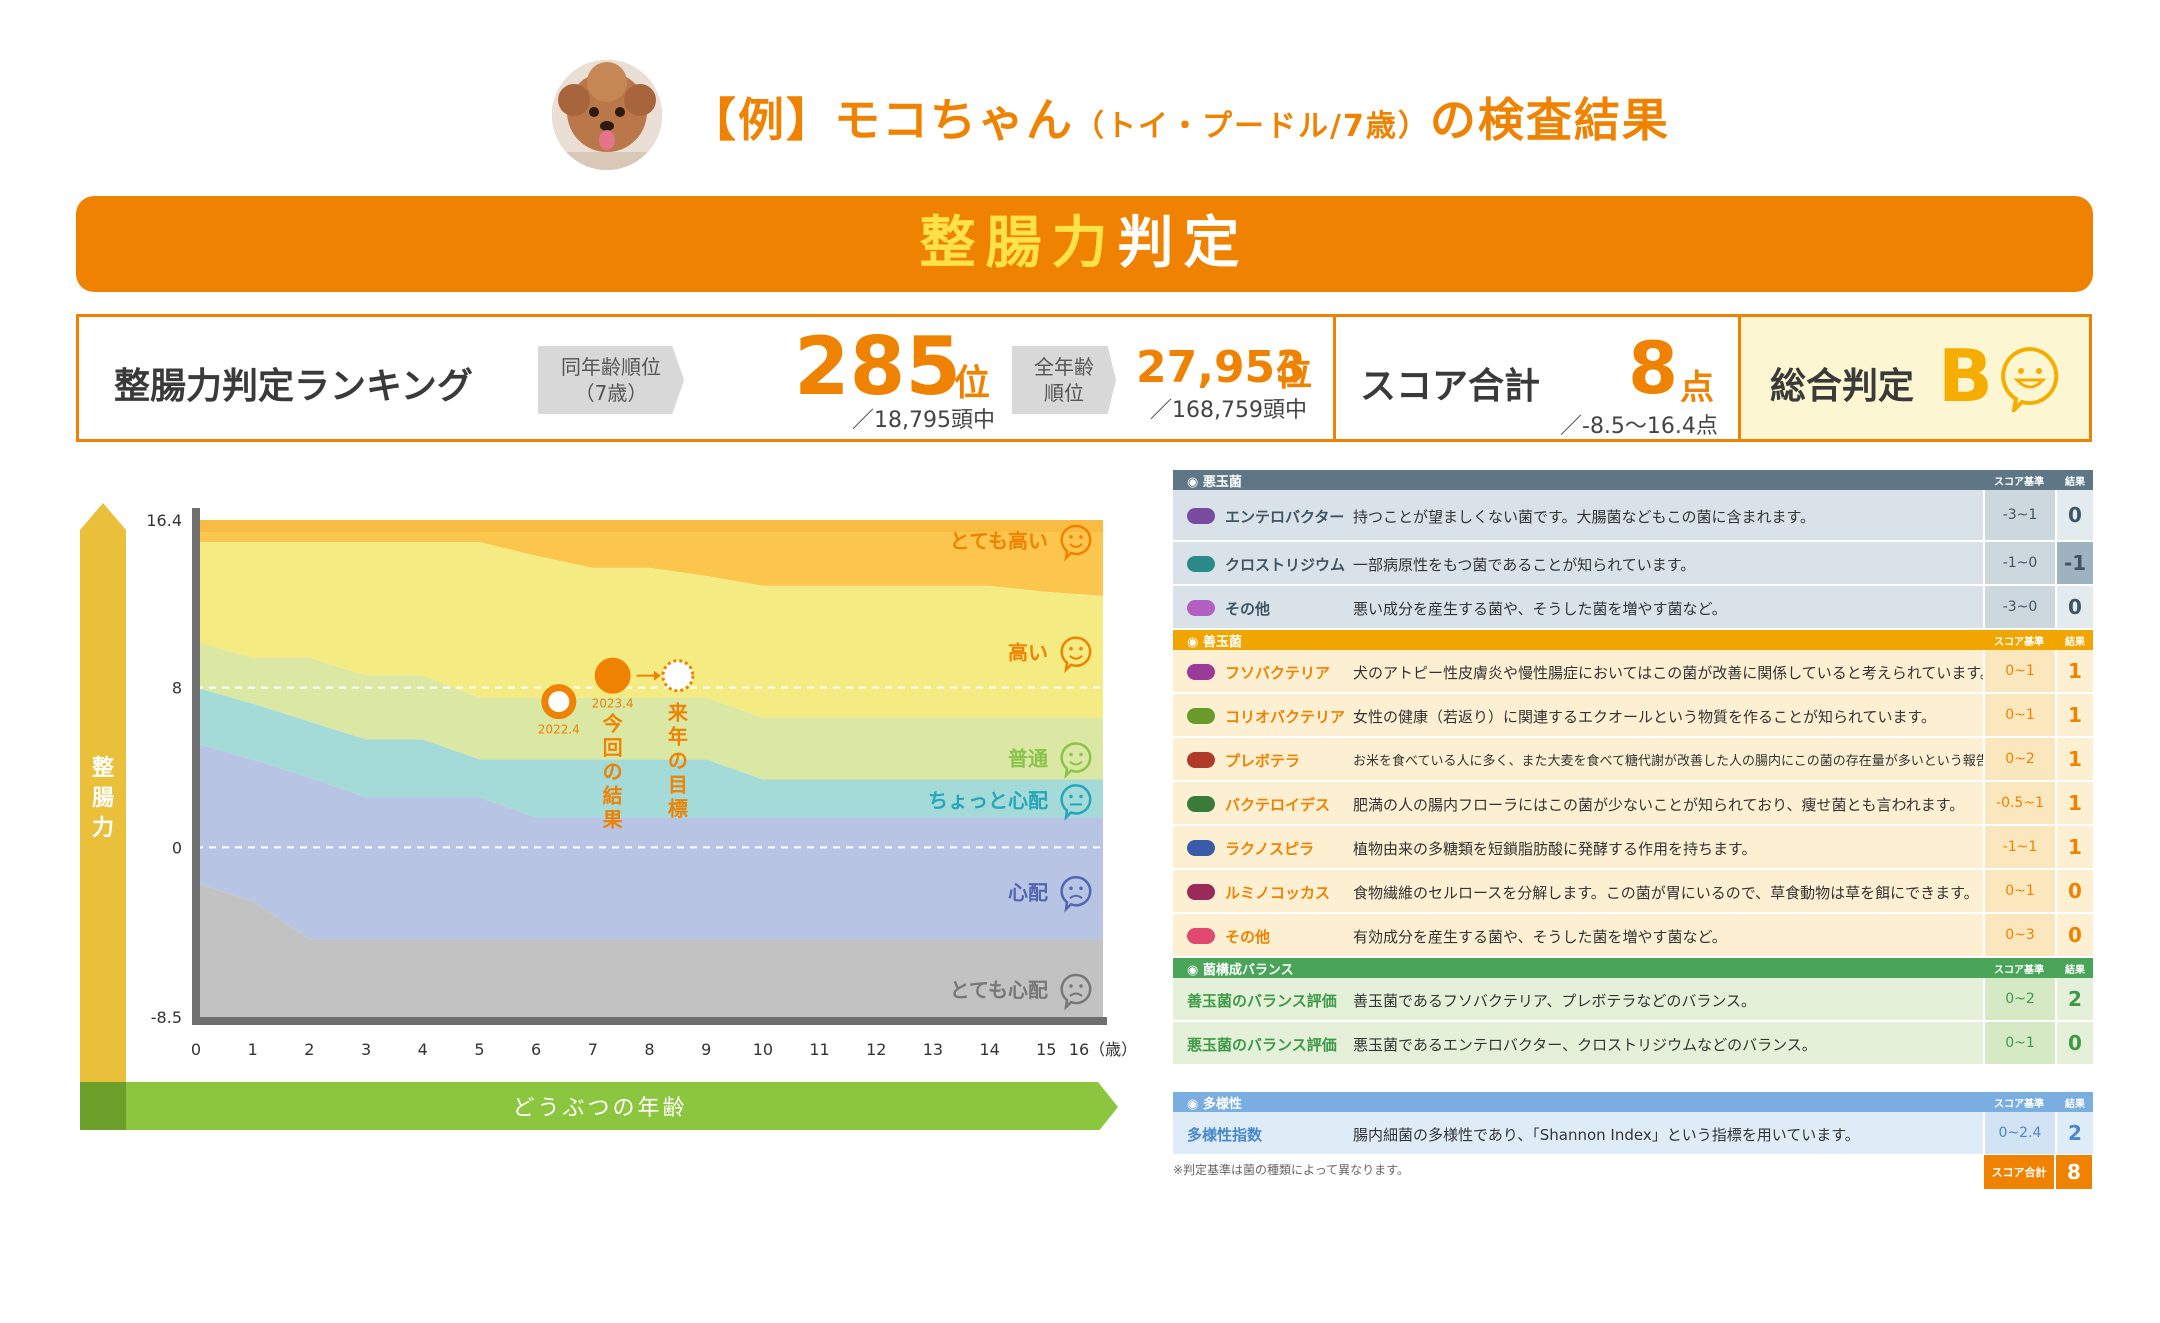  Describe the element at coordinates (1842, 386) in the screenshot. I see `overall-label: 総合判定` at that location.